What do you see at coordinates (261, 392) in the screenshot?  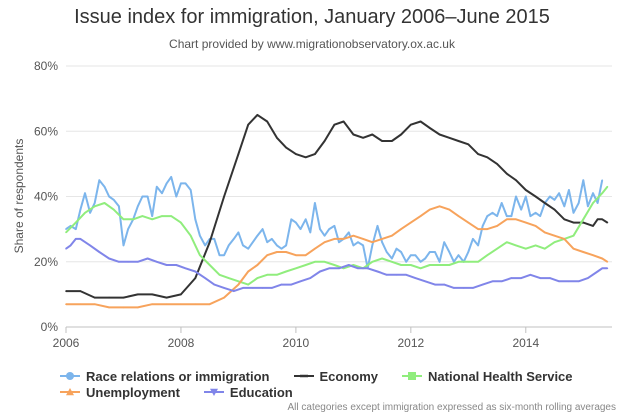 I see `legend-label: Education` at bounding box center [261, 392].